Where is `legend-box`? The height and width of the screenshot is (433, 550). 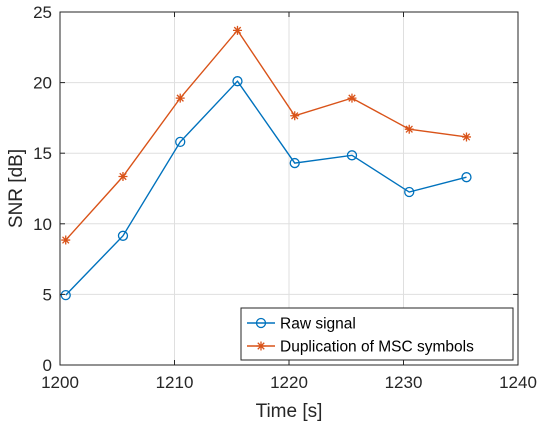 legend-box is located at coordinates (377, 334).